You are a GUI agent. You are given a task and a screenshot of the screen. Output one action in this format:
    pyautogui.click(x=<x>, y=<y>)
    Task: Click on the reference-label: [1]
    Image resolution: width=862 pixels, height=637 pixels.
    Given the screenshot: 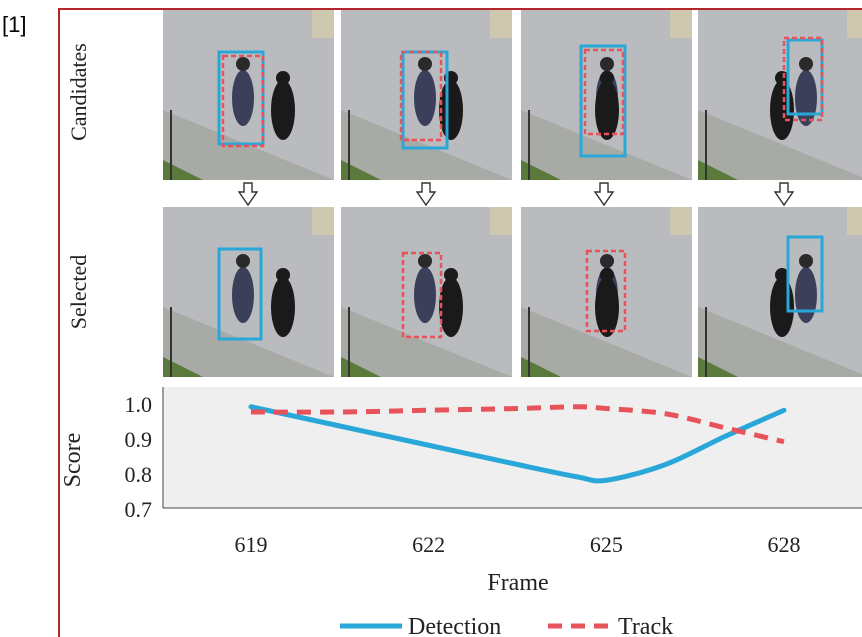 What is the action you would take?
    pyautogui.click(x=14, y=24)
    